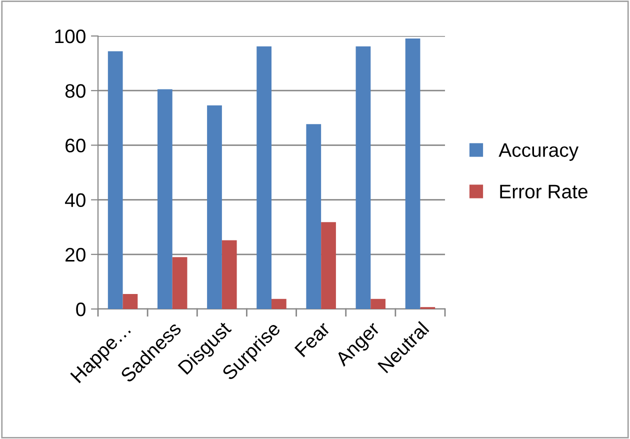 This screenshot has height=439, width=630. Describe the element at coordinates (76, 255) in the screenshot. I see `y-tick-label: 20` at that location.